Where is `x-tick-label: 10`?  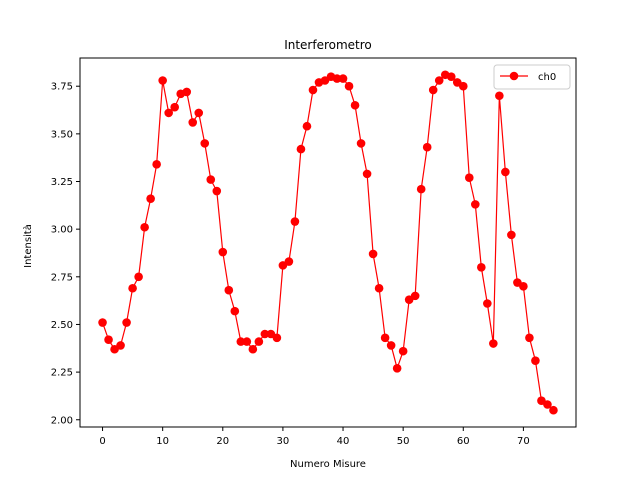
x-tick-label: 10 is located at coordinates (162, 441).